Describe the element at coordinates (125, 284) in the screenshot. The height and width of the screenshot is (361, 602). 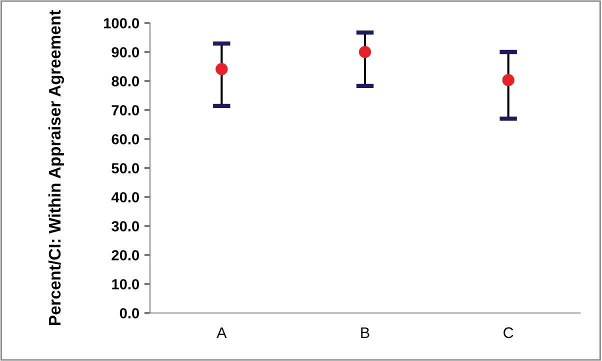
I see `y-tick-label: 10.0` at that location.